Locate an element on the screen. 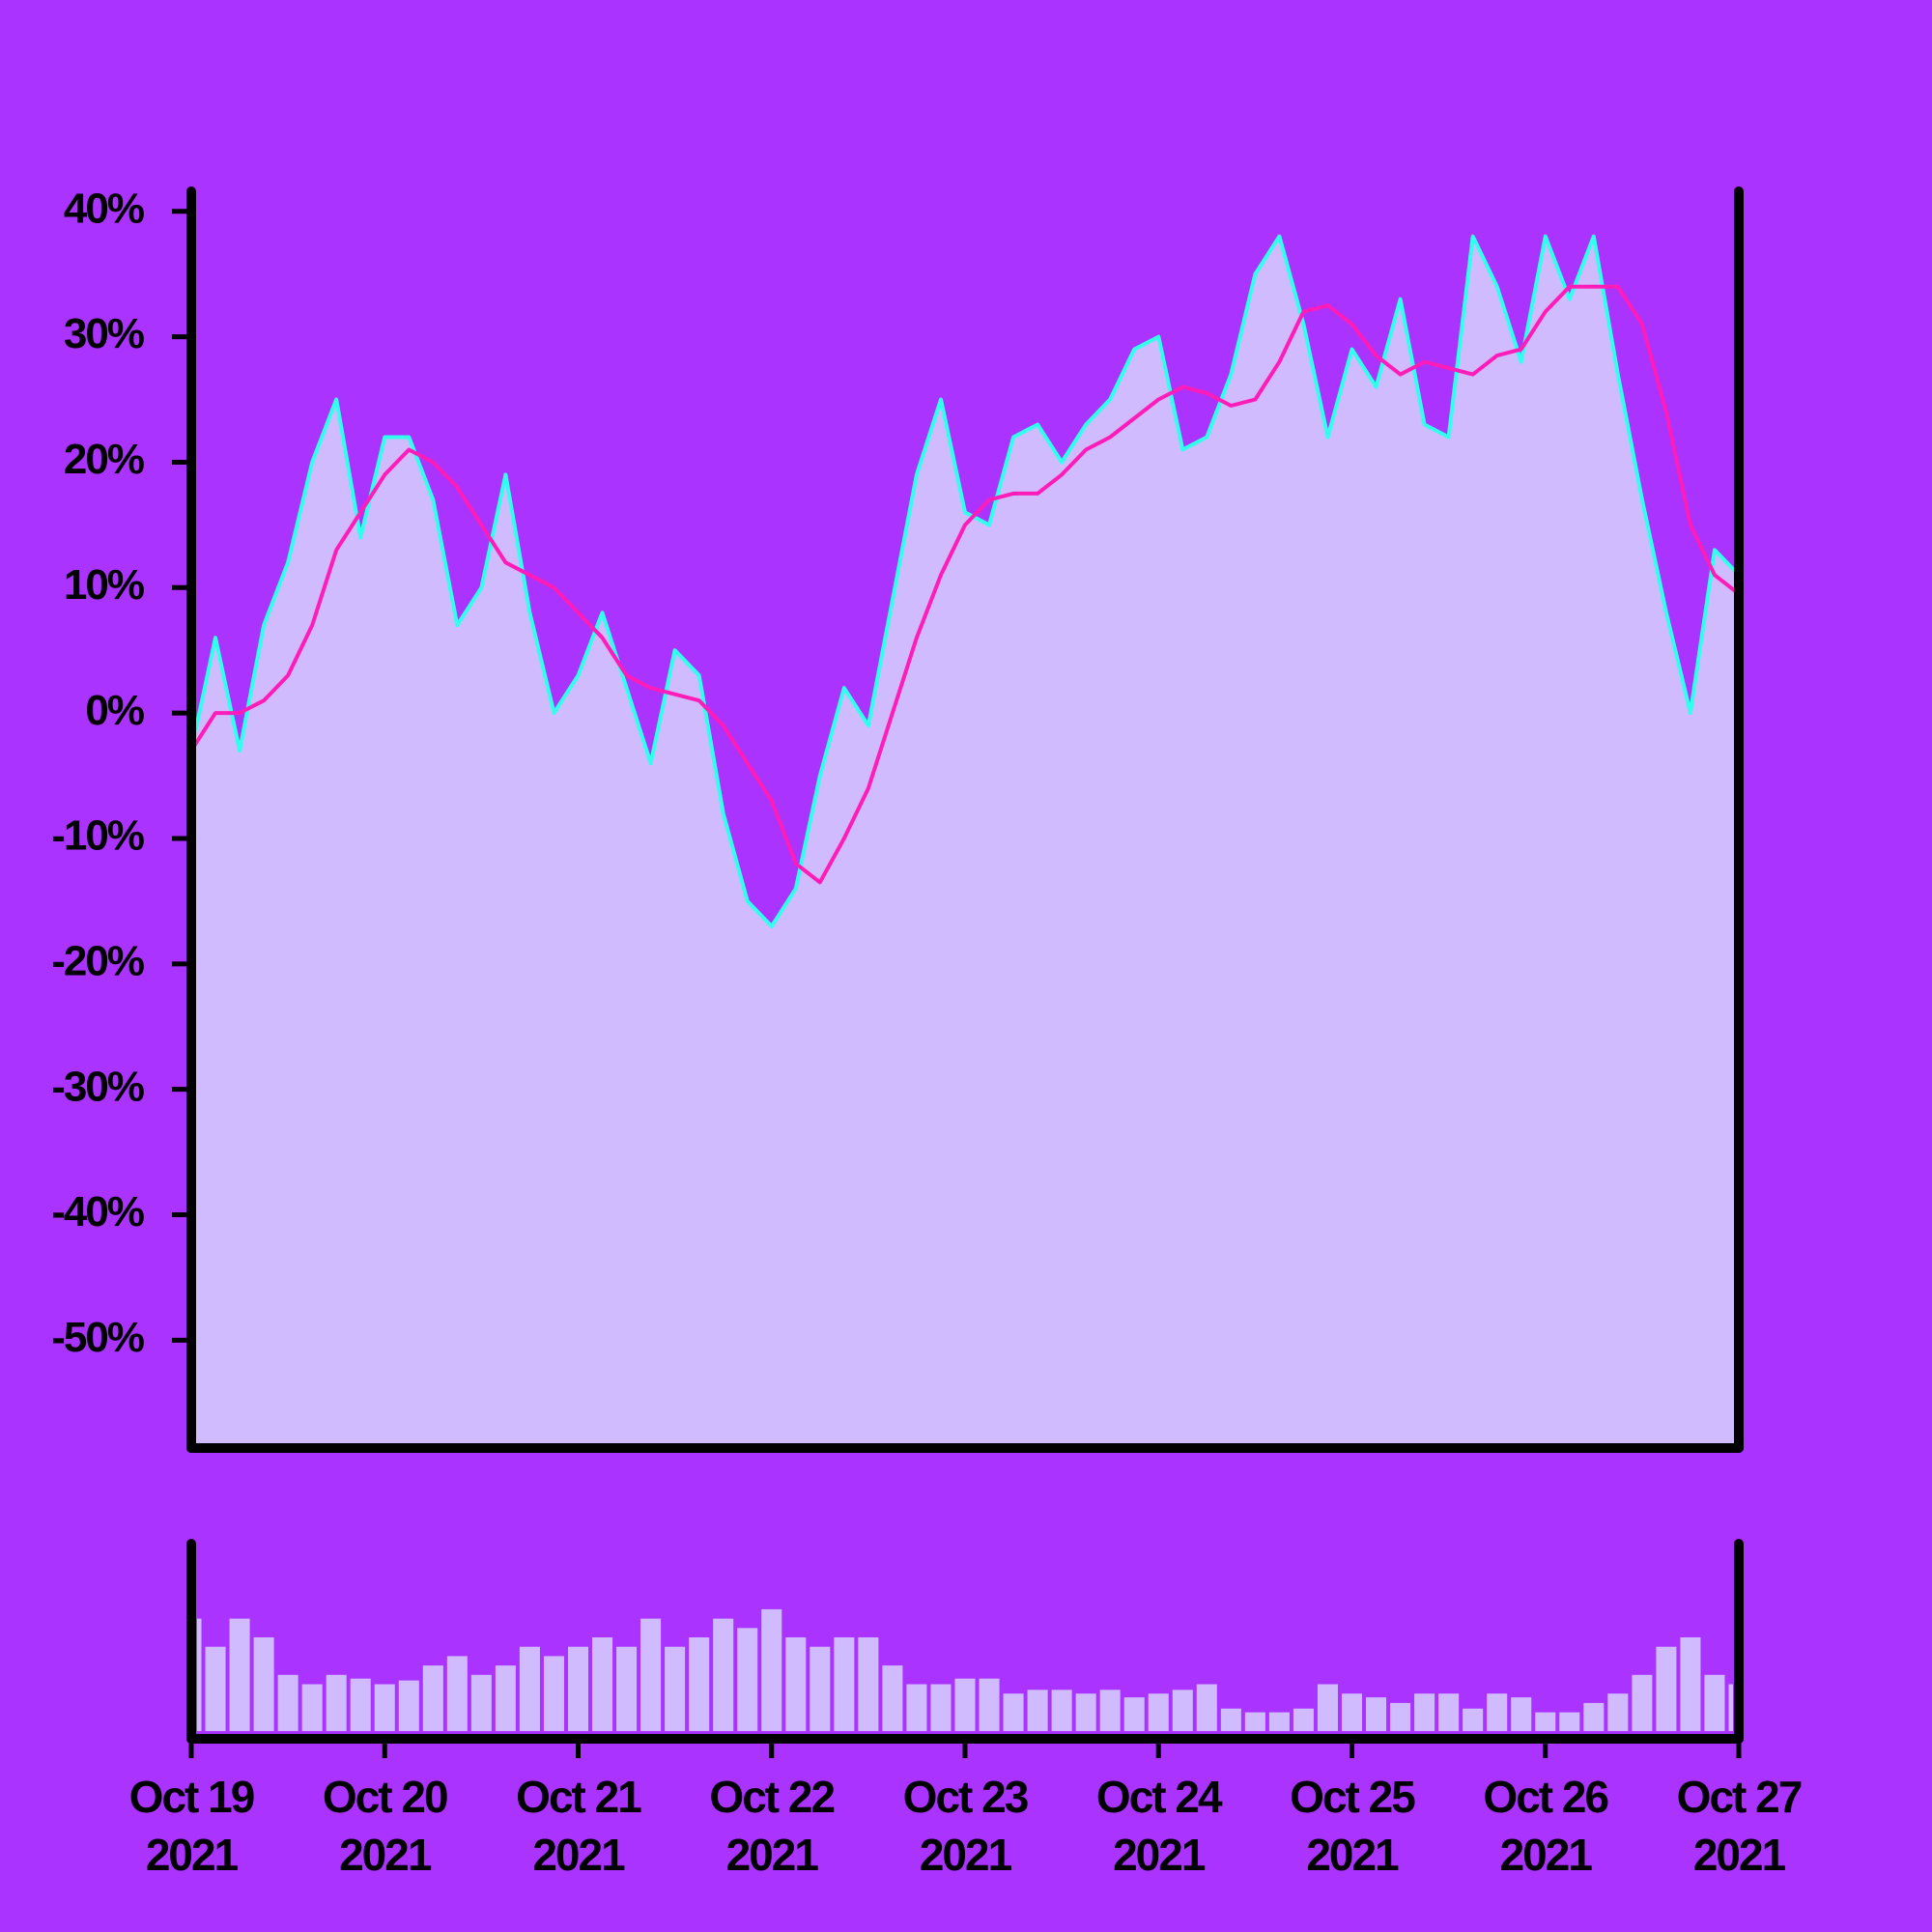  x-tick-label: Oct 23 2021 is located at coordinates (966, 1826).